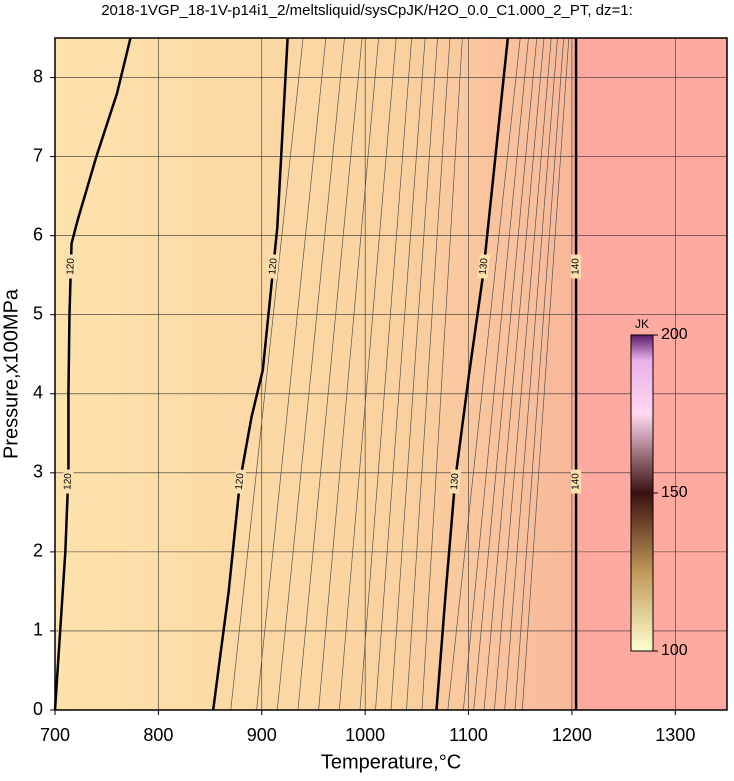 This screenshot has height=781, width=734. Describe the element at coordinates (158, 735) in the screenshot. I see `x-tick-label: 800` at that location.